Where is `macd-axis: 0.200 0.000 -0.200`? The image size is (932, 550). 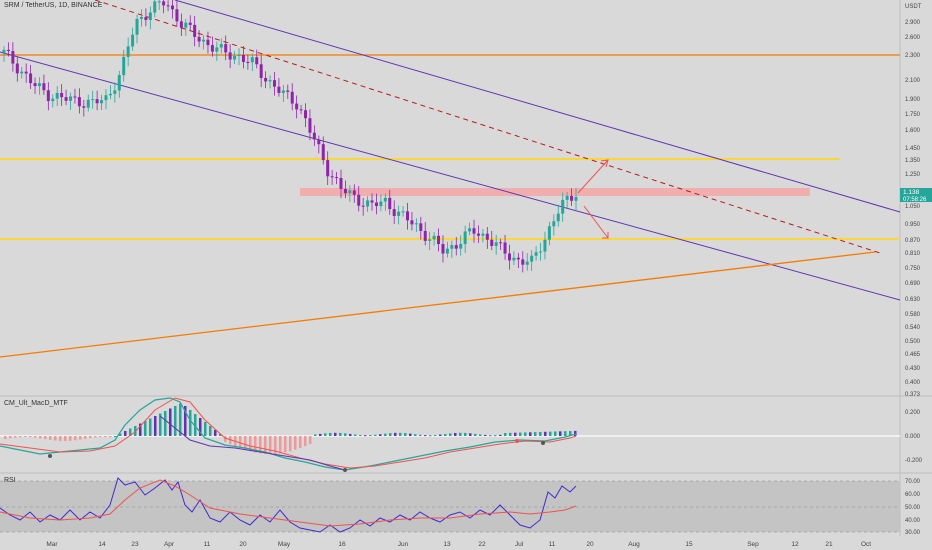 macd-axis: 0.200 0.000 -0.200 is located at coordinates (914, 437).